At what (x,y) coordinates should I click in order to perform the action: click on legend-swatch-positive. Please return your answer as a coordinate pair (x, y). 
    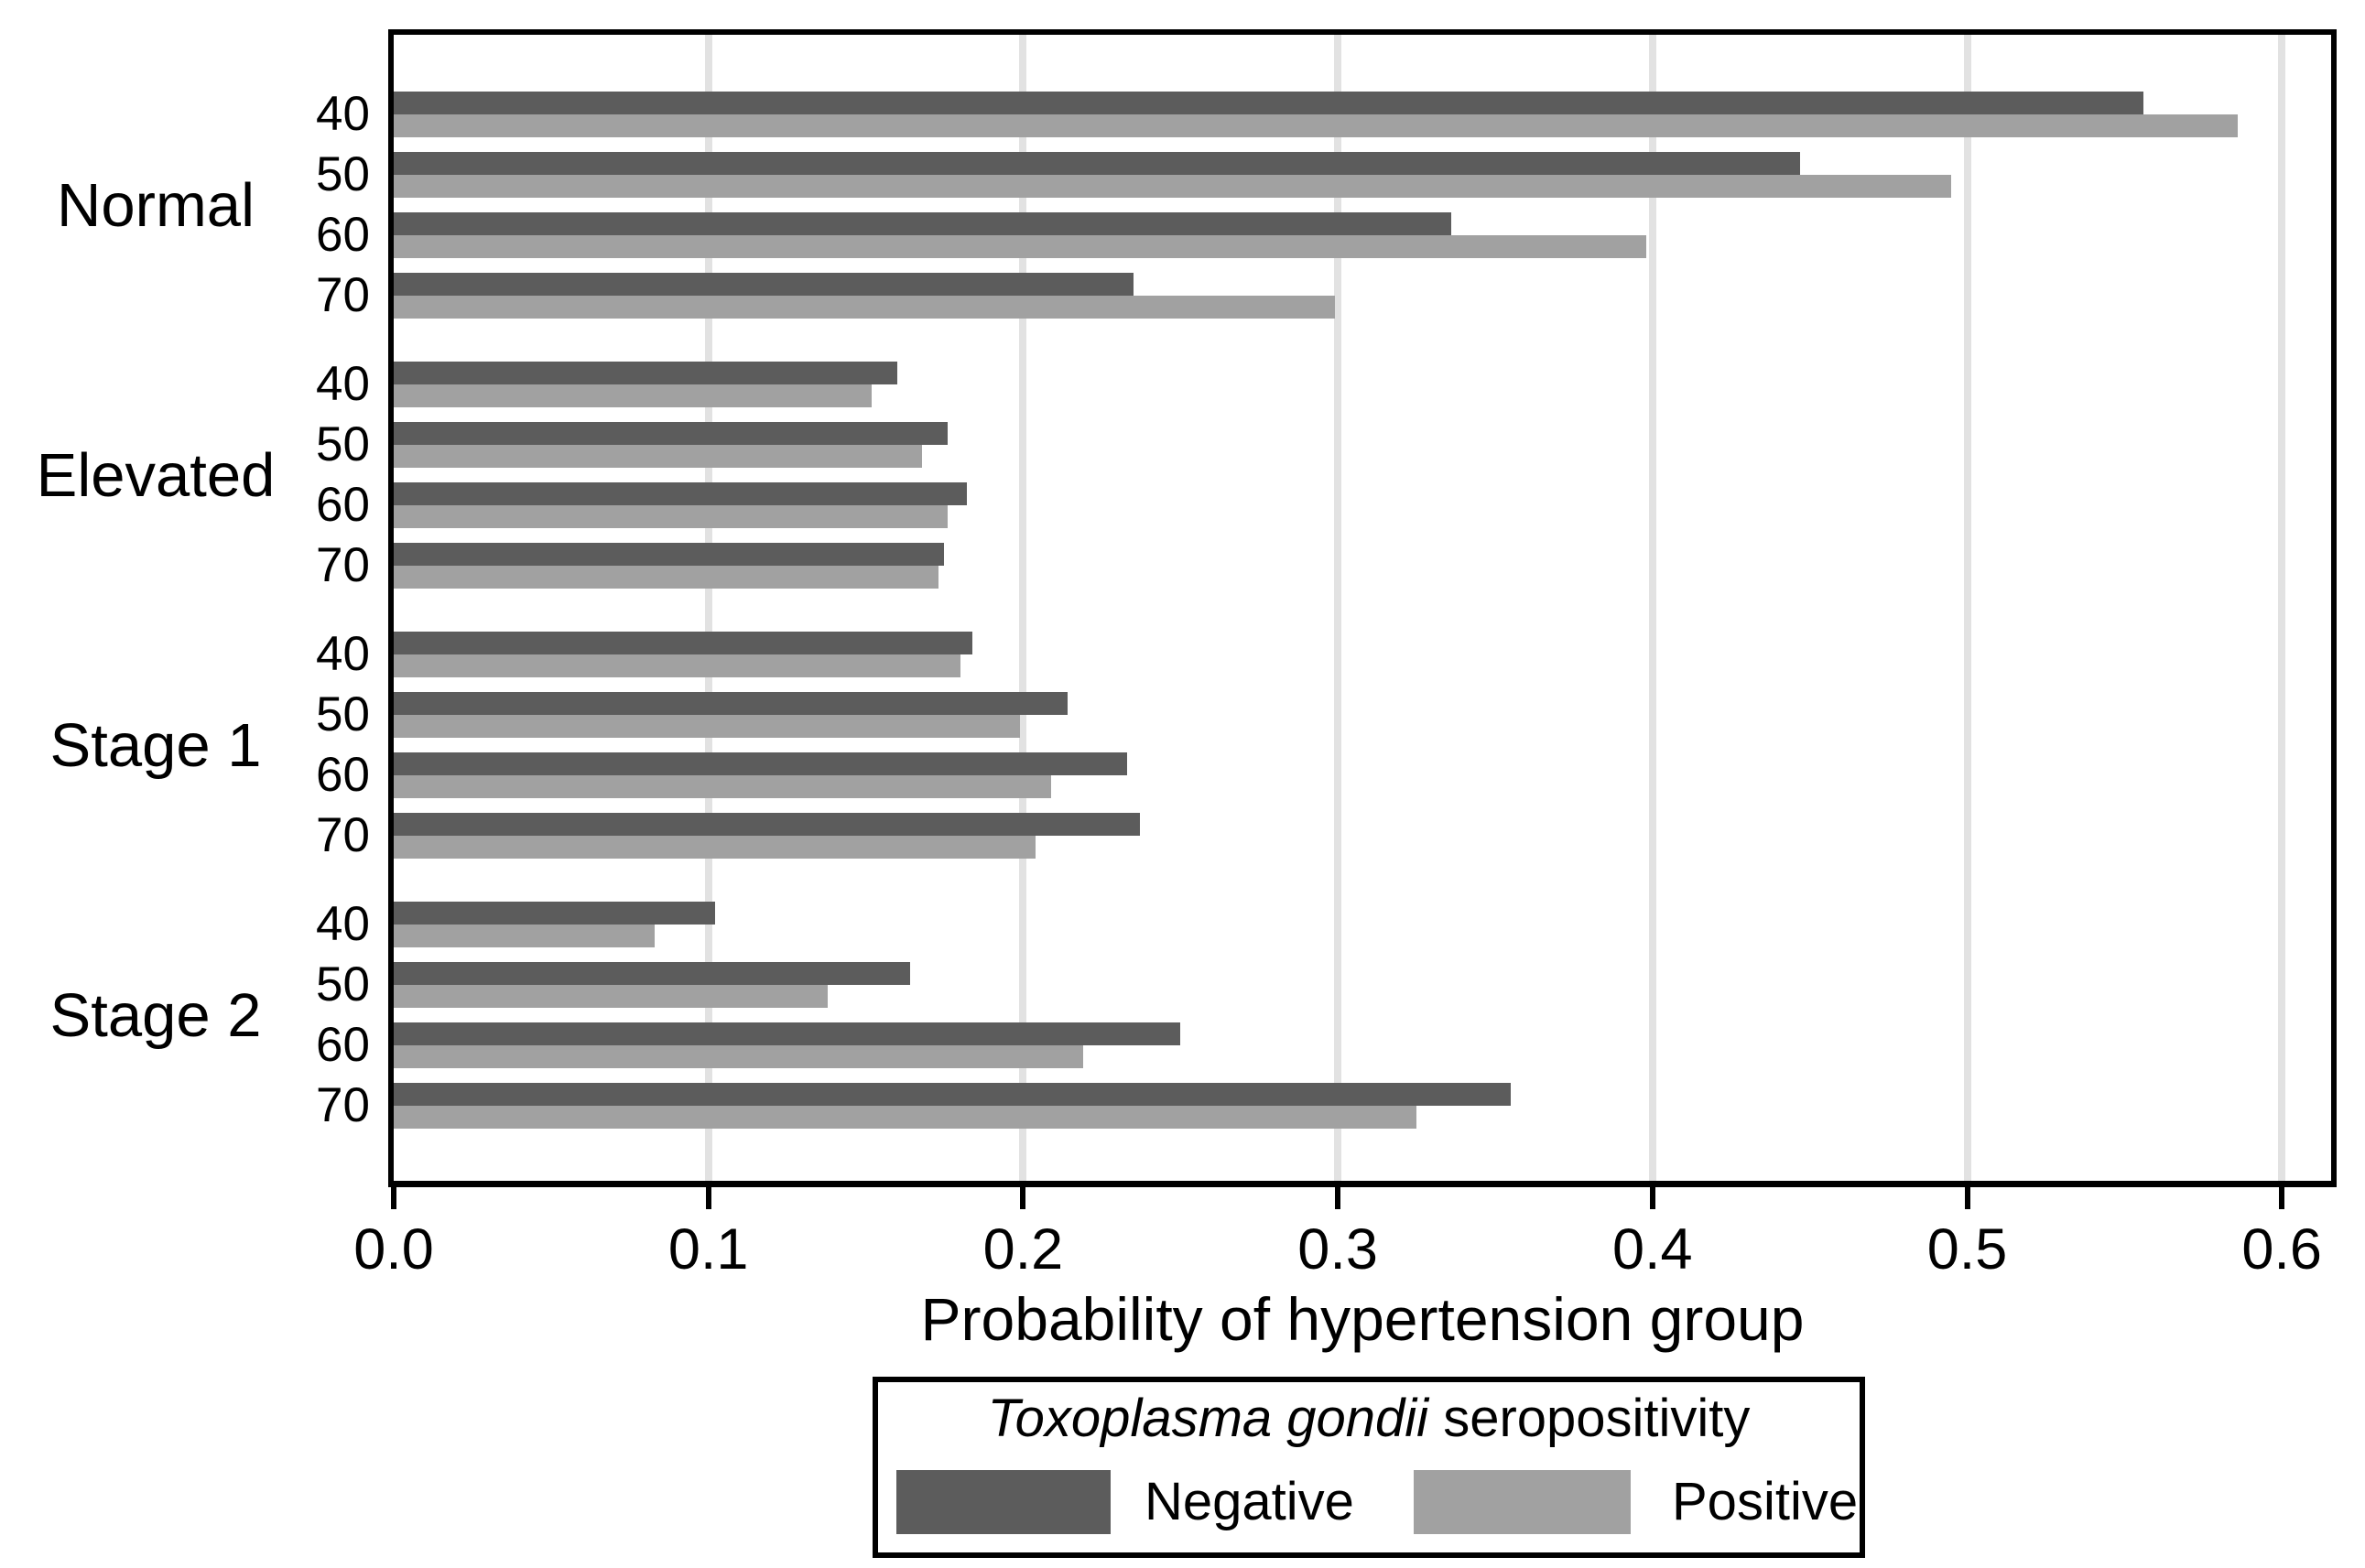
    Looking at the image, I should click on (1522, 1502).